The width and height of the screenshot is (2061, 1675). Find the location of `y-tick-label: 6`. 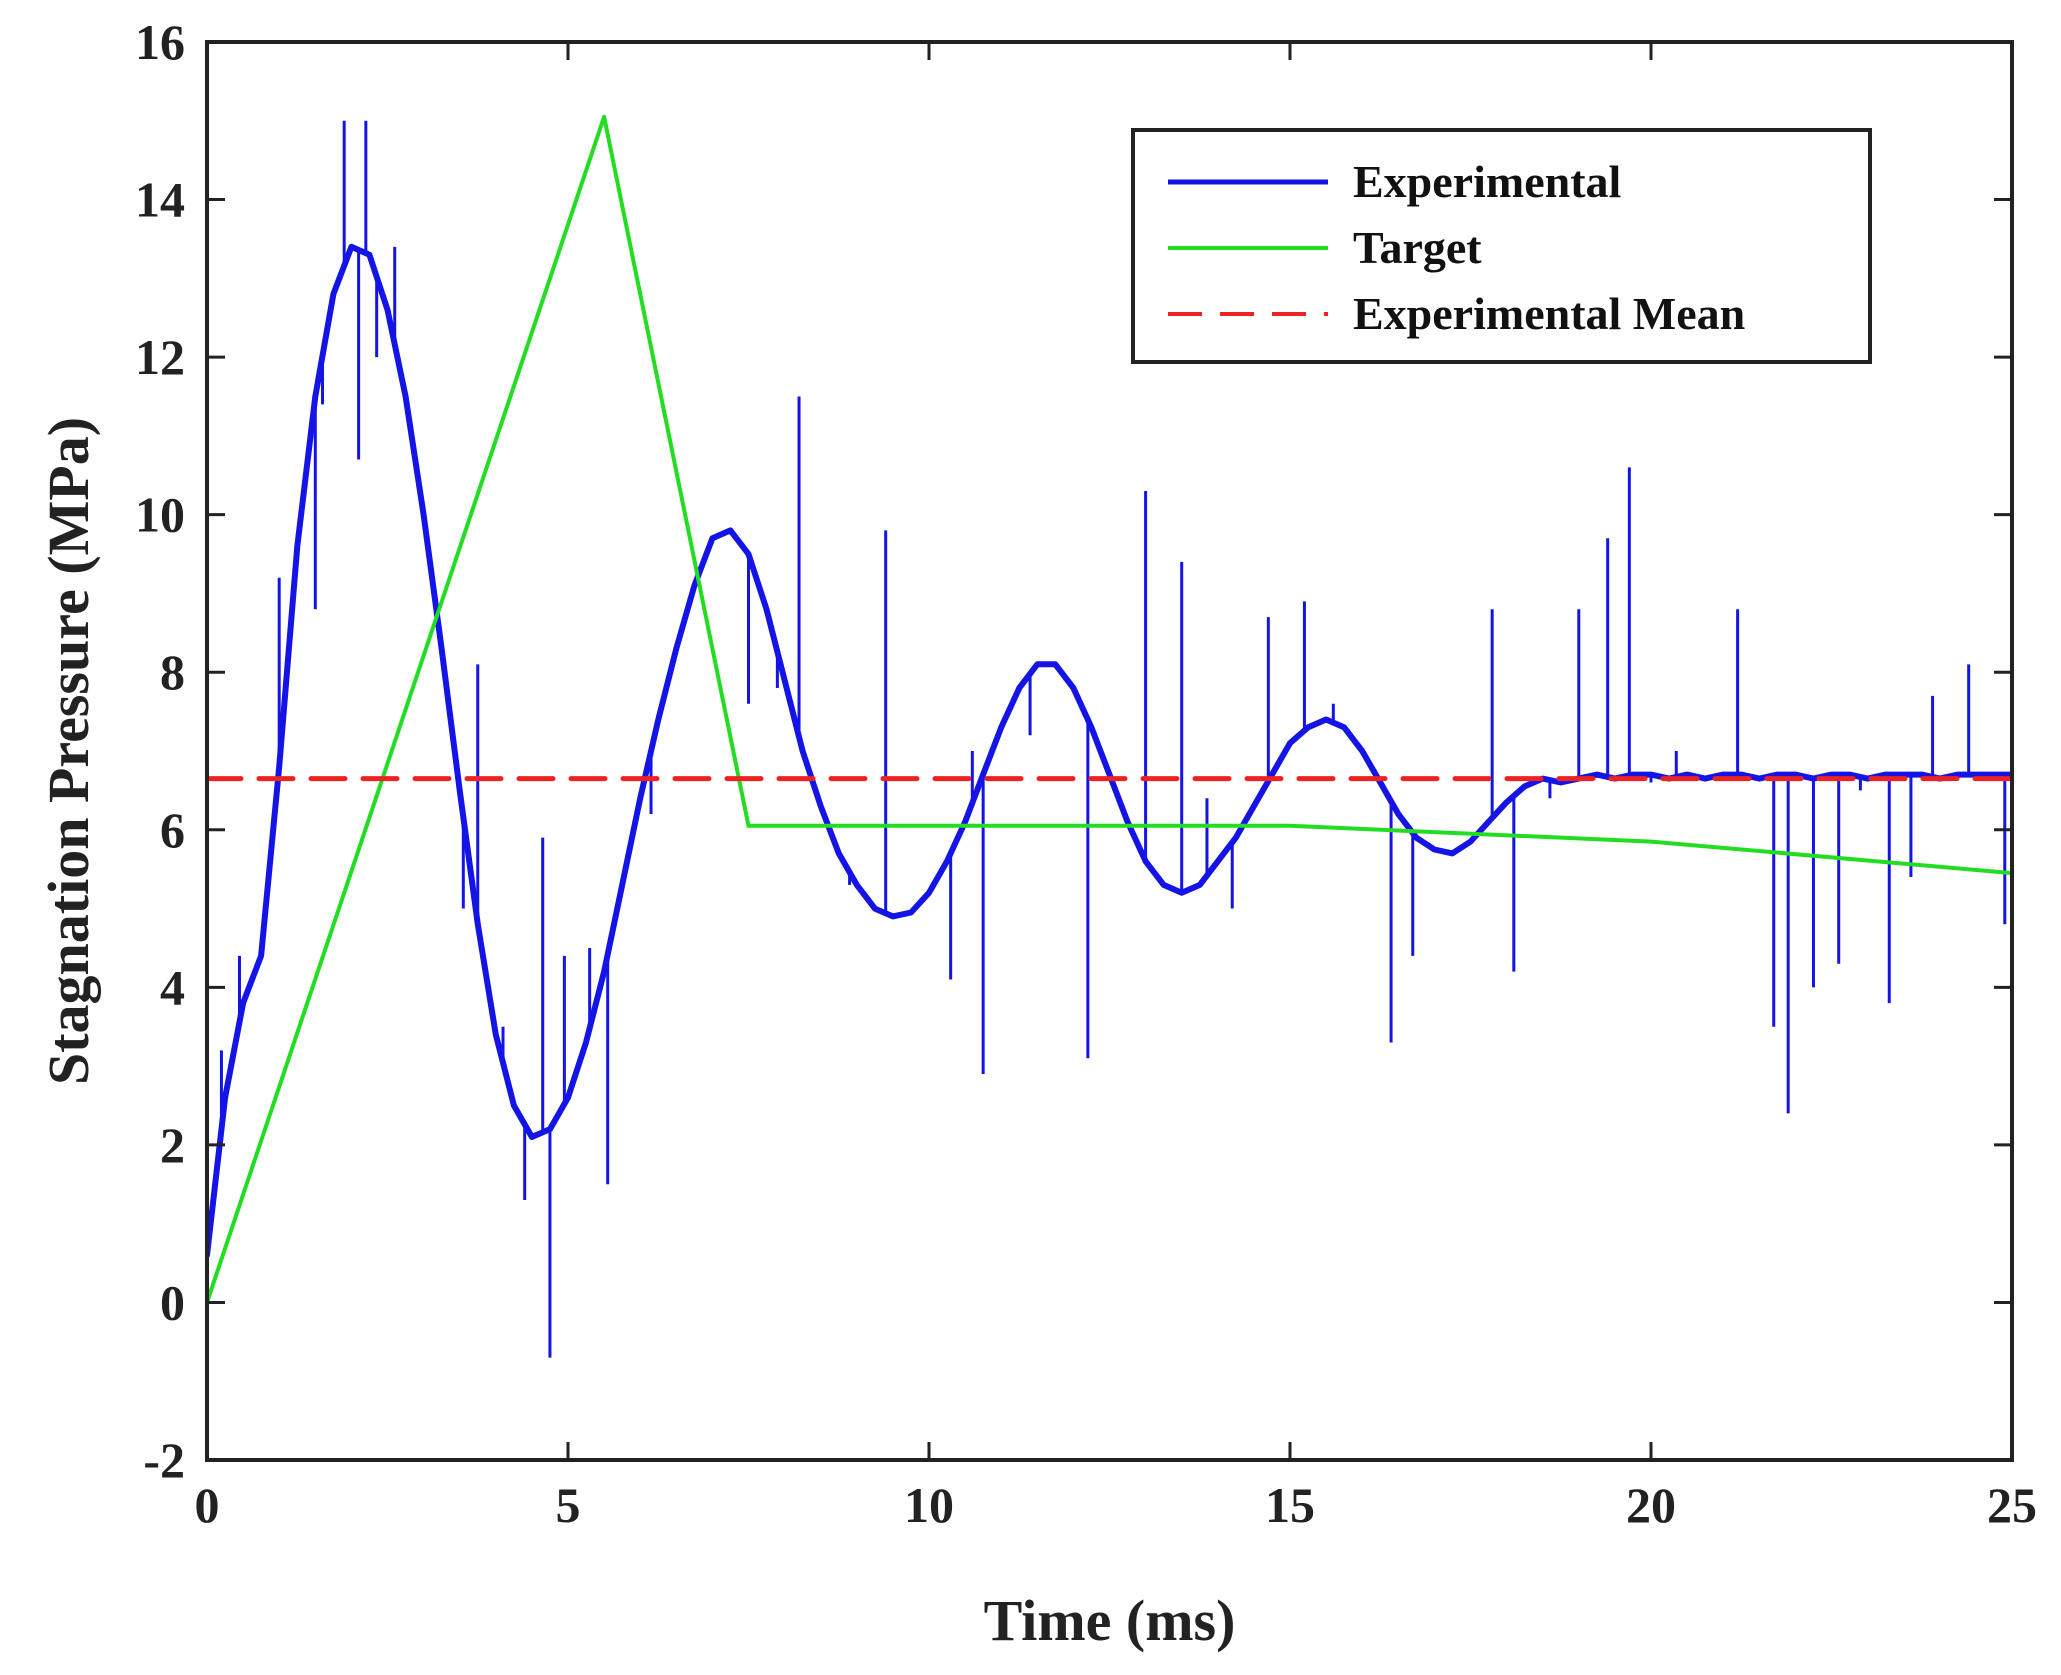

y-tick-label: 6 is located at coordinates (172, 830).